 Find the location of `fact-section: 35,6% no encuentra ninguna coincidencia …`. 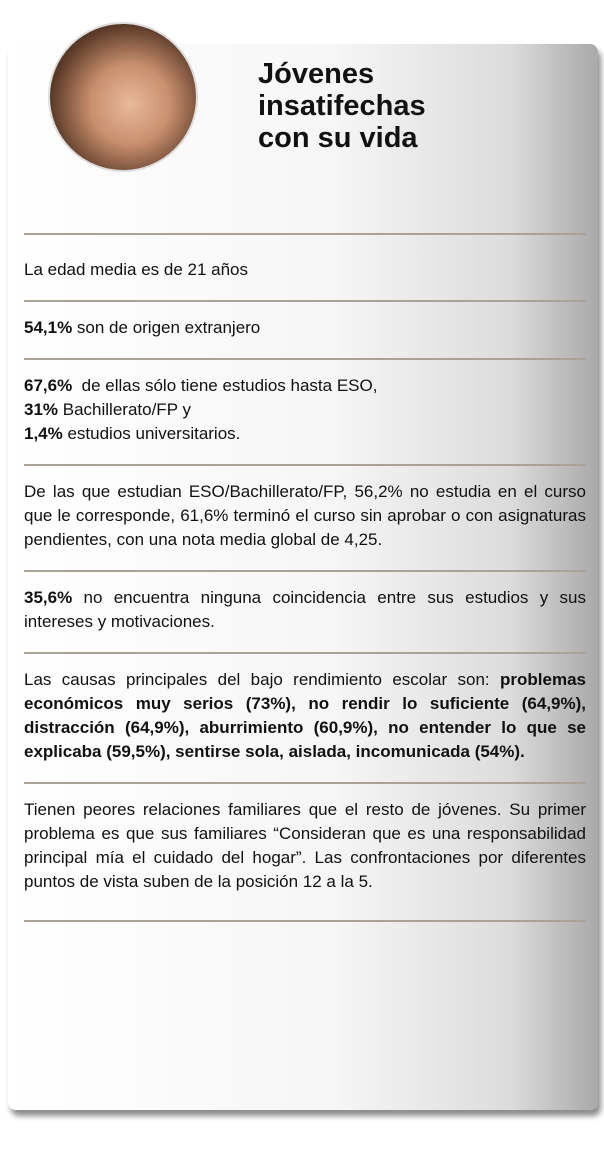

fact-section: 35,6% no encuentra ninguna coincidencia … is located at coordinates (305, 611).